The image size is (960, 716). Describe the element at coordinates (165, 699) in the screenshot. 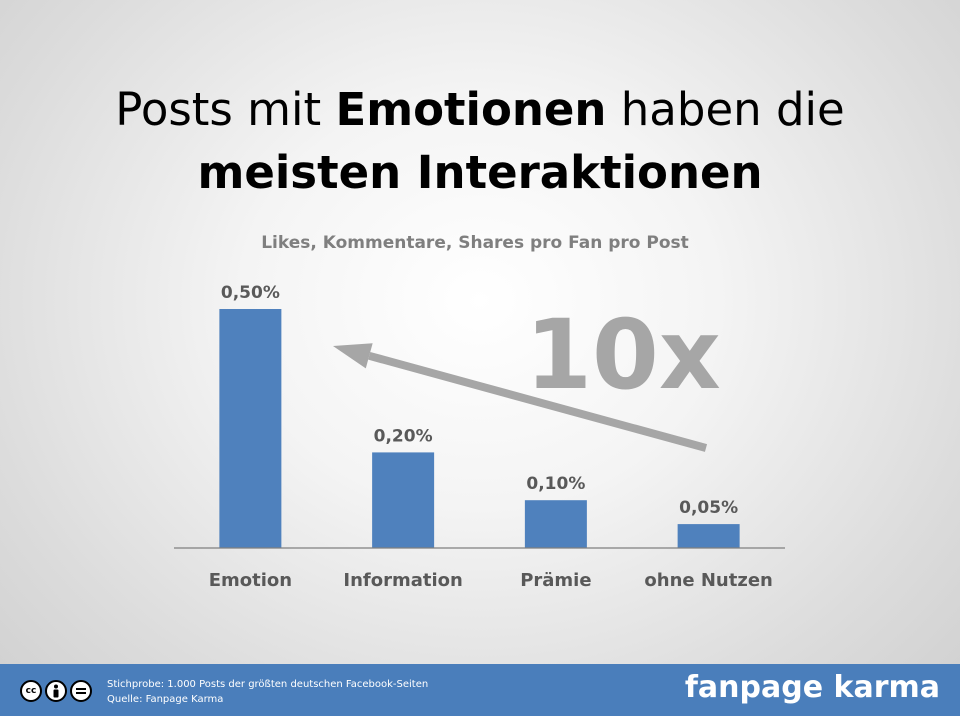

I see `source-note: Quelle: Fanpage Karma` at that location.